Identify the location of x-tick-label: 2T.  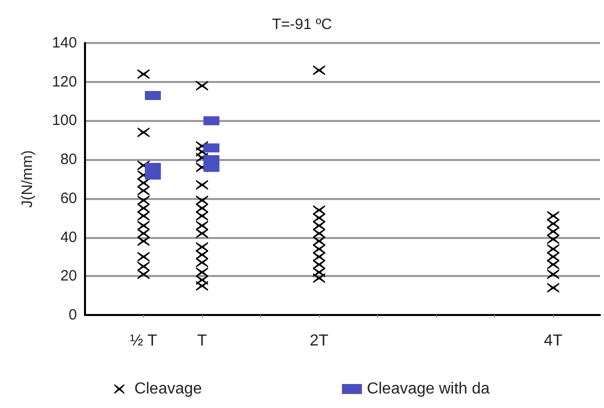
(319, 341).